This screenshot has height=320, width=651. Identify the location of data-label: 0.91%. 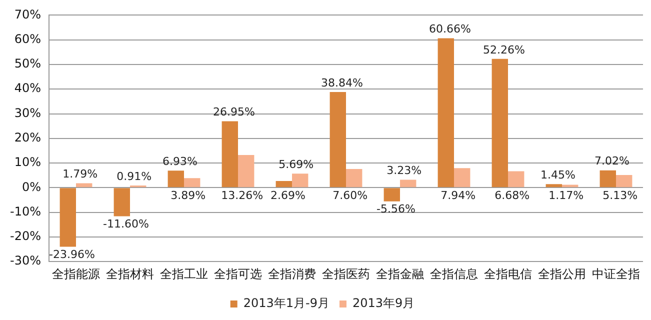
(134, 176).